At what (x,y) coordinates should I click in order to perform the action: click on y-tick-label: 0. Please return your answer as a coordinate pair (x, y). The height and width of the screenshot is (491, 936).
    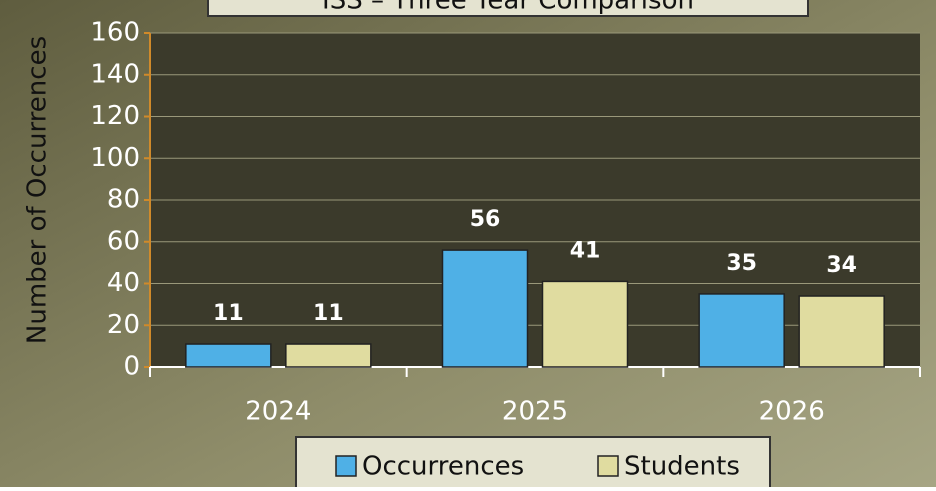
    Looking at the image, I should click on (131, 367).